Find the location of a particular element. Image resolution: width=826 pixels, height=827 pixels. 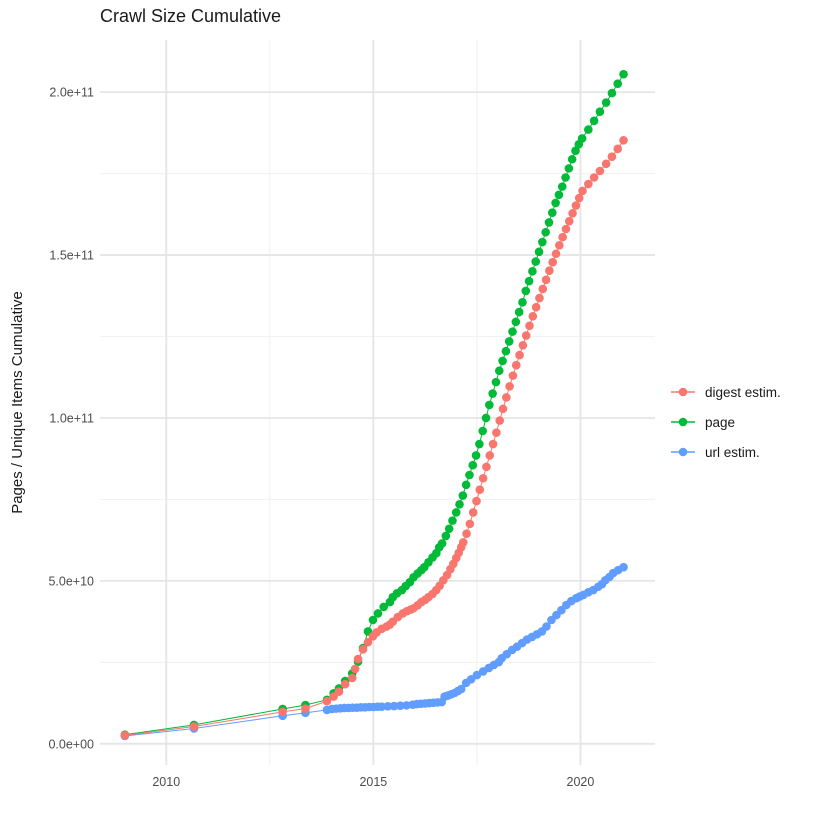

legend-item-digest-estim: digest estim. is located at coordinates (725, 392).